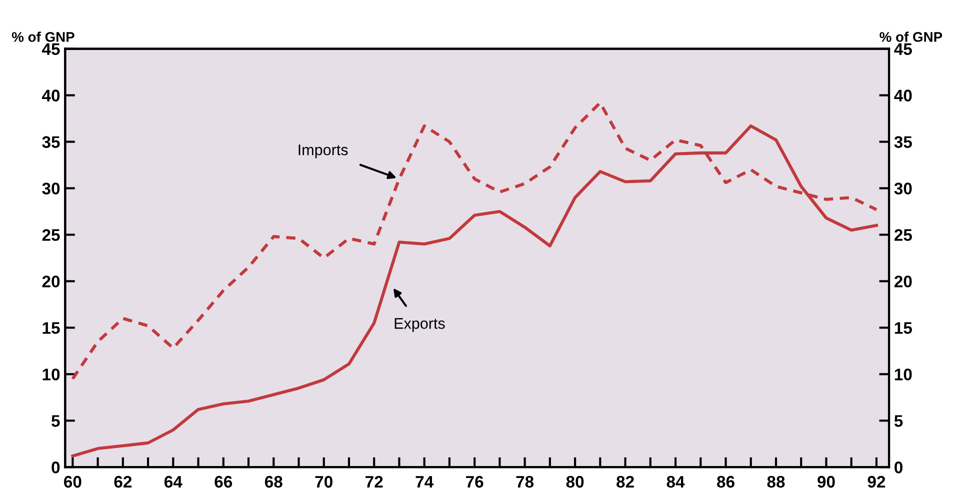 This screenshot has width=958, height=498. Describe the element at coordinates (903, 49) in the screenshot. I see `y2-tick-label: 45` at that location.